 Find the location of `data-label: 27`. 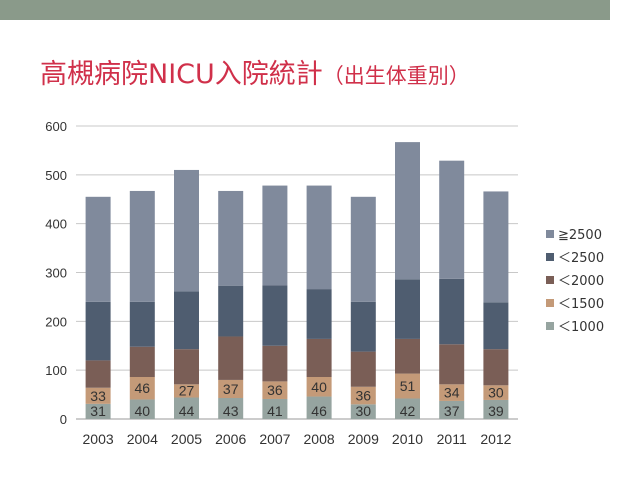

data-label: 27 is located at coordinates (187, 391).